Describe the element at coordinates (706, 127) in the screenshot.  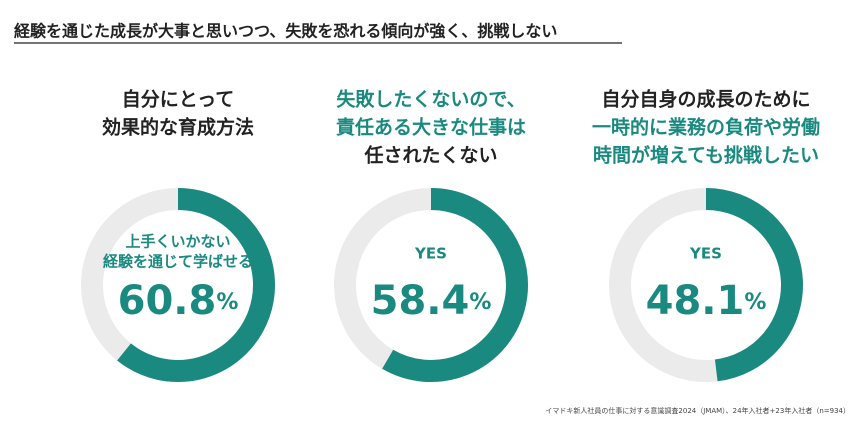
I see `chart-heading: 一時的に業務の負荷や労働` at that location.